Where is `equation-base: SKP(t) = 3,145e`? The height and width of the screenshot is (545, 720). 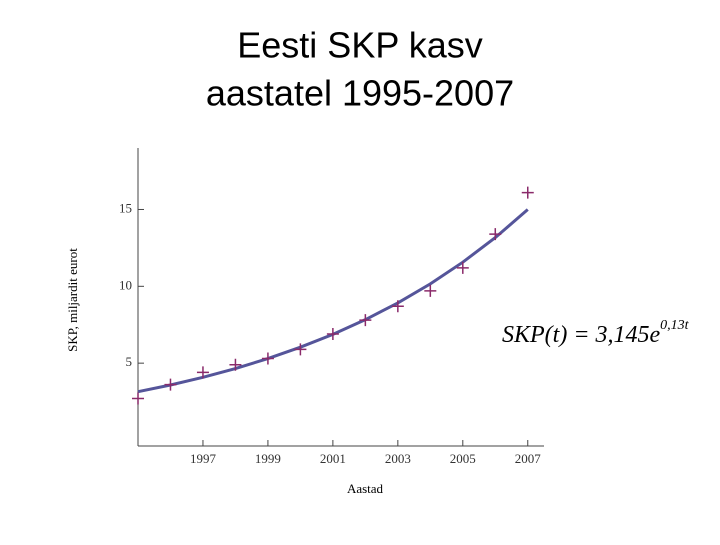 equation-base: SKP(t) = 3,145e is located at coordinates (581, 335).